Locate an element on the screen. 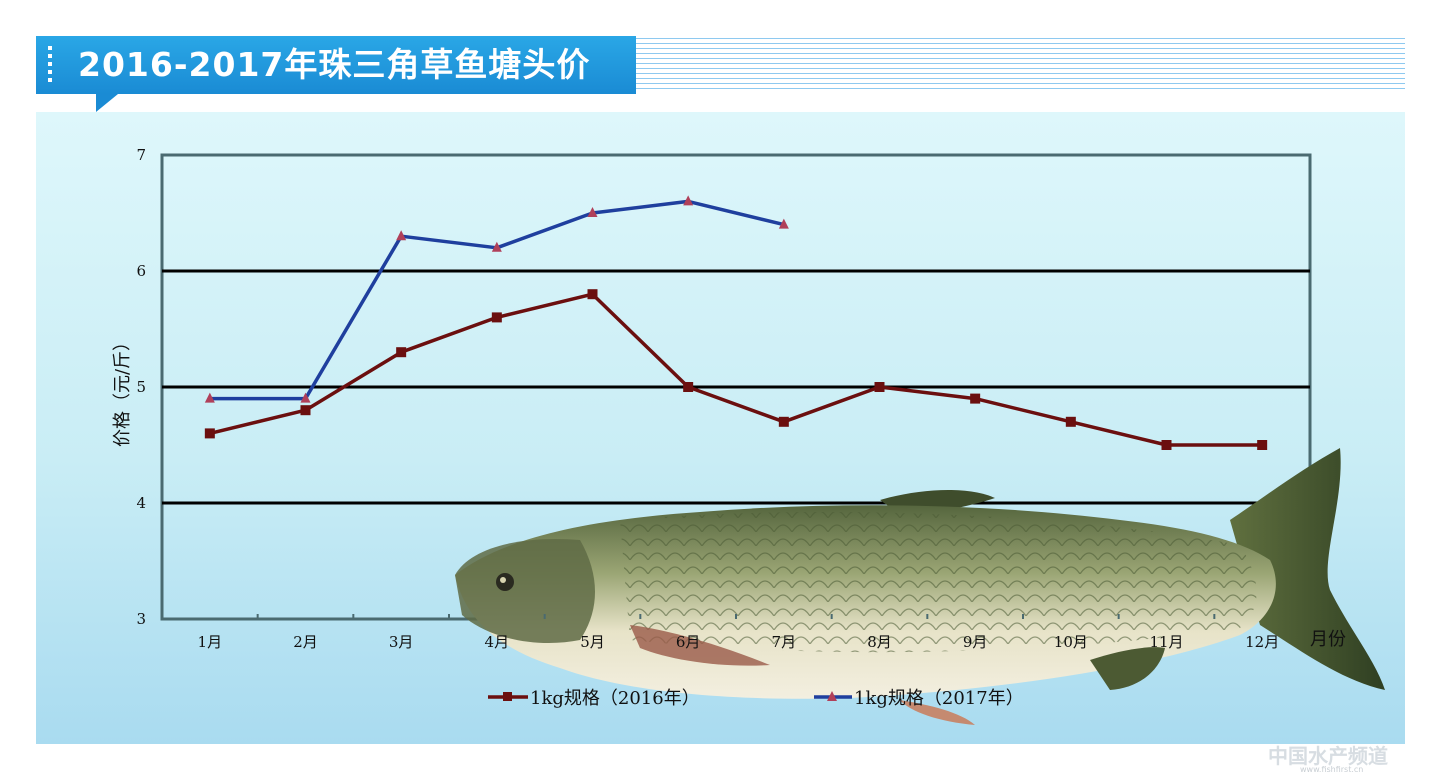 This screenshot has height=780, width=1441. x-tick-label: 9月 is located at coordinates (975, 642).